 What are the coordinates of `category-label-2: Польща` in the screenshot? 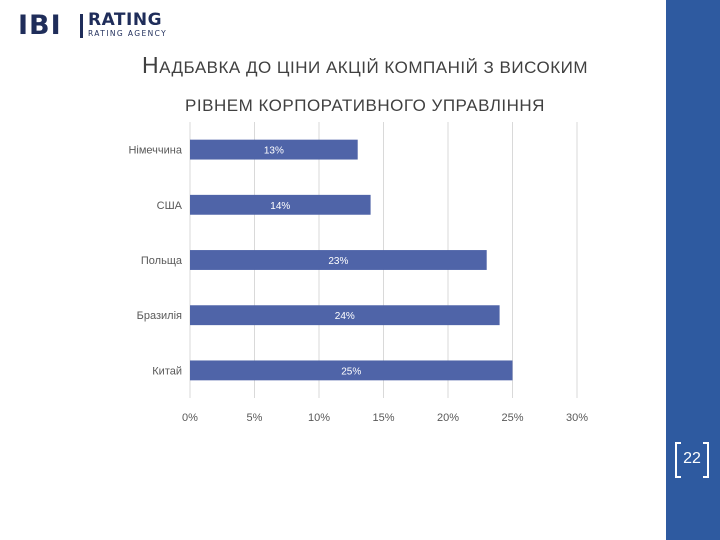 It's located at (162, 261).